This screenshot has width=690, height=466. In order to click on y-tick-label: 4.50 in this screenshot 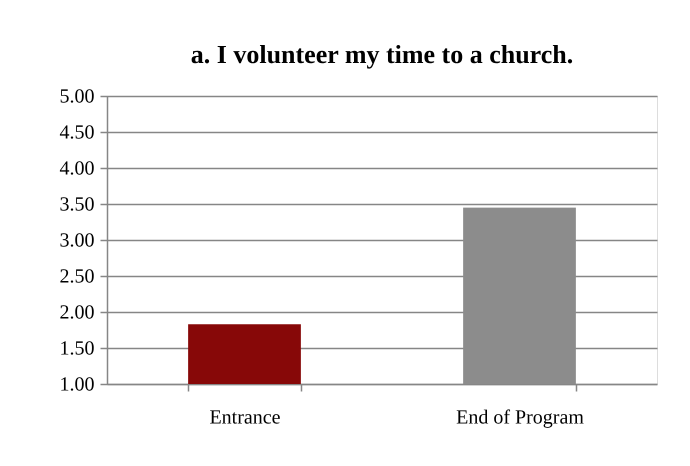, I will do `click(77, 133)`.